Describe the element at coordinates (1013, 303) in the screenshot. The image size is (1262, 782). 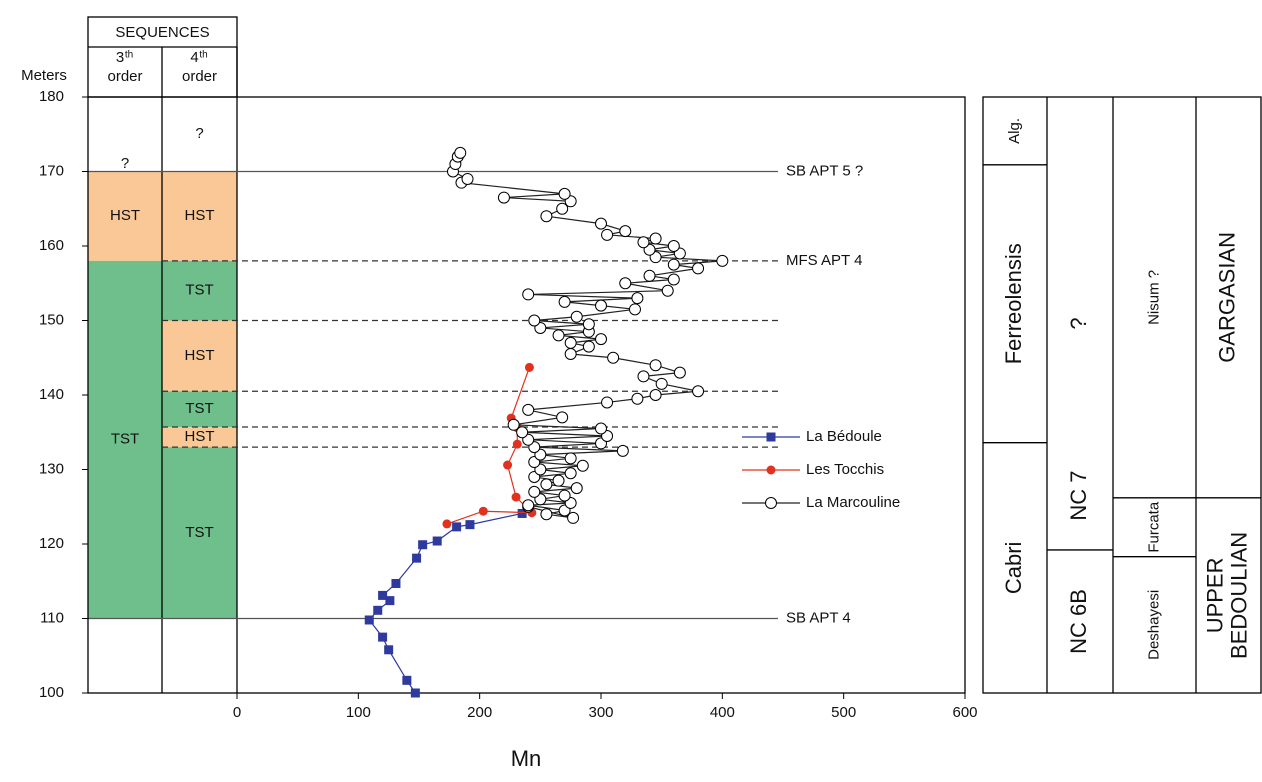
I see `biozone-label: Ferreolensis` at that location.